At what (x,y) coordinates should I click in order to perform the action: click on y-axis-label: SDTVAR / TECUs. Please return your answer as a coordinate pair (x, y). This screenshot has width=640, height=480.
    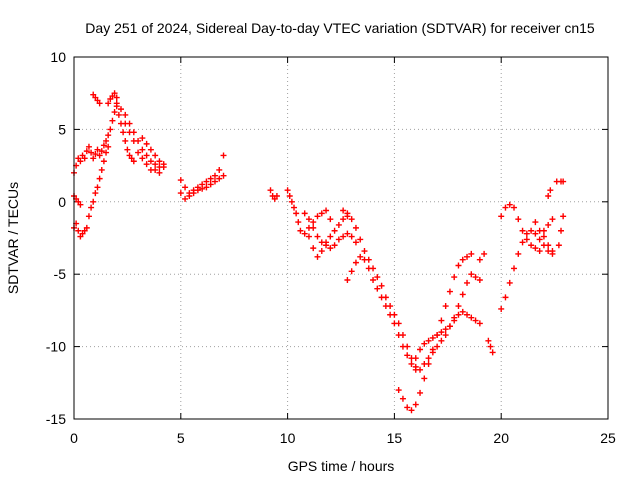
    Looking at the image, I should click on (13, 238).